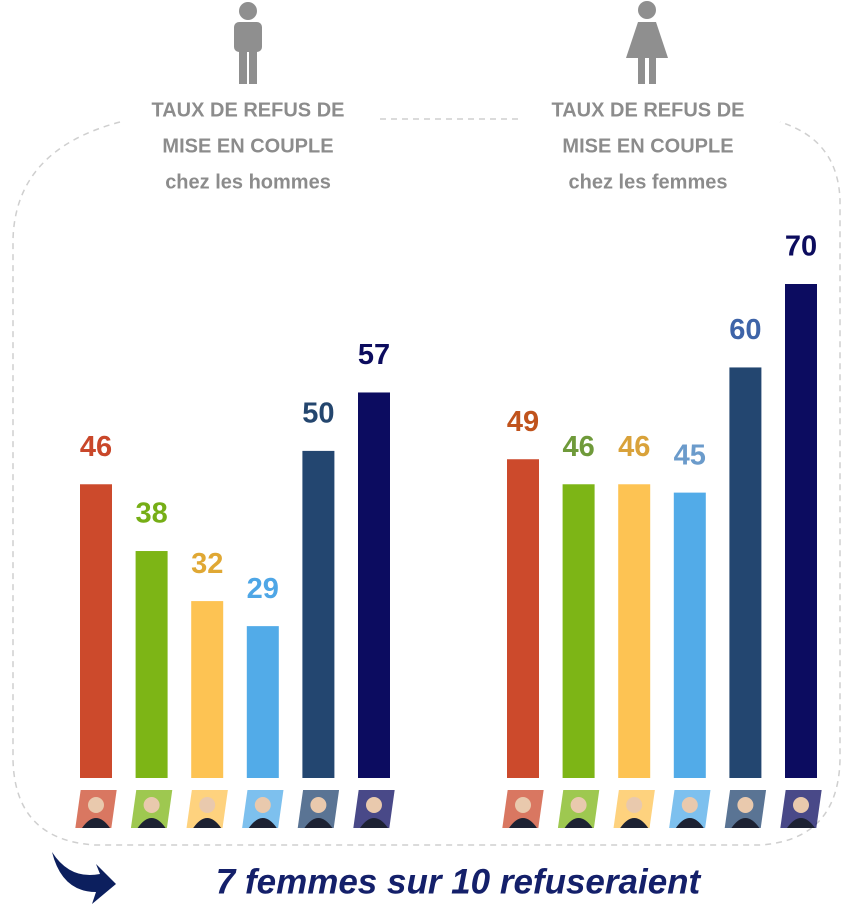 Image resolution: width=846 pixels, height=913 pixels. What do you see at coordinates (248, 182) in the screenshot?
I see `chart-title: chez les hommes` at bounding box center [248, 182].